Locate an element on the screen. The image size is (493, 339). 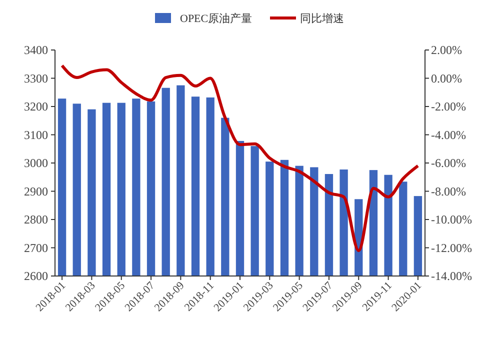
y-tick-label: 3000 is located at coordinates (36, 163).